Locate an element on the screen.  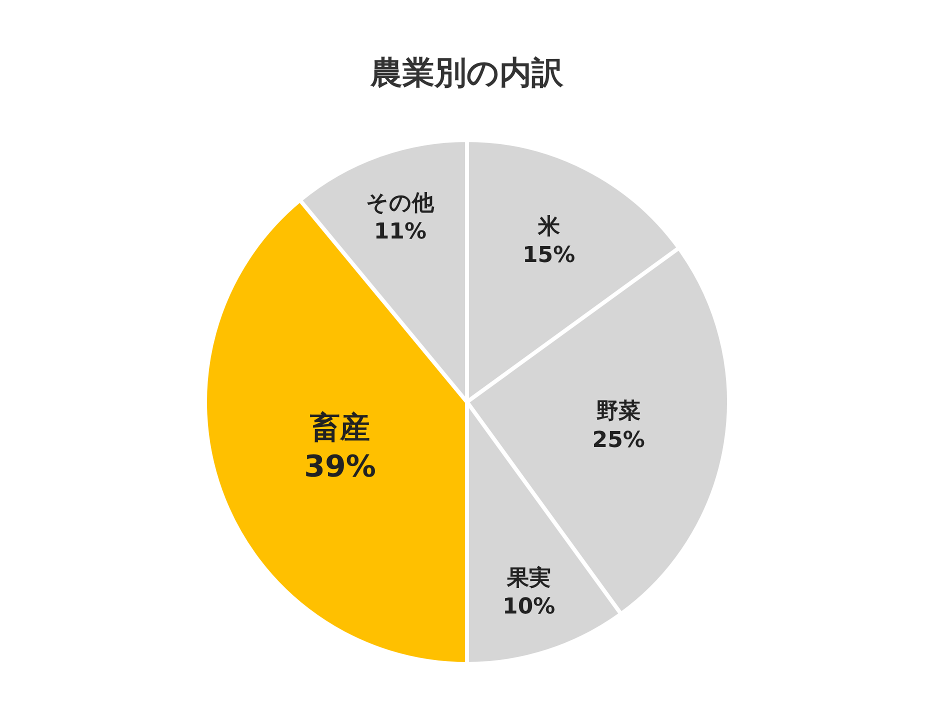
slice-label: 果実 is located at coordinates (528, 578).